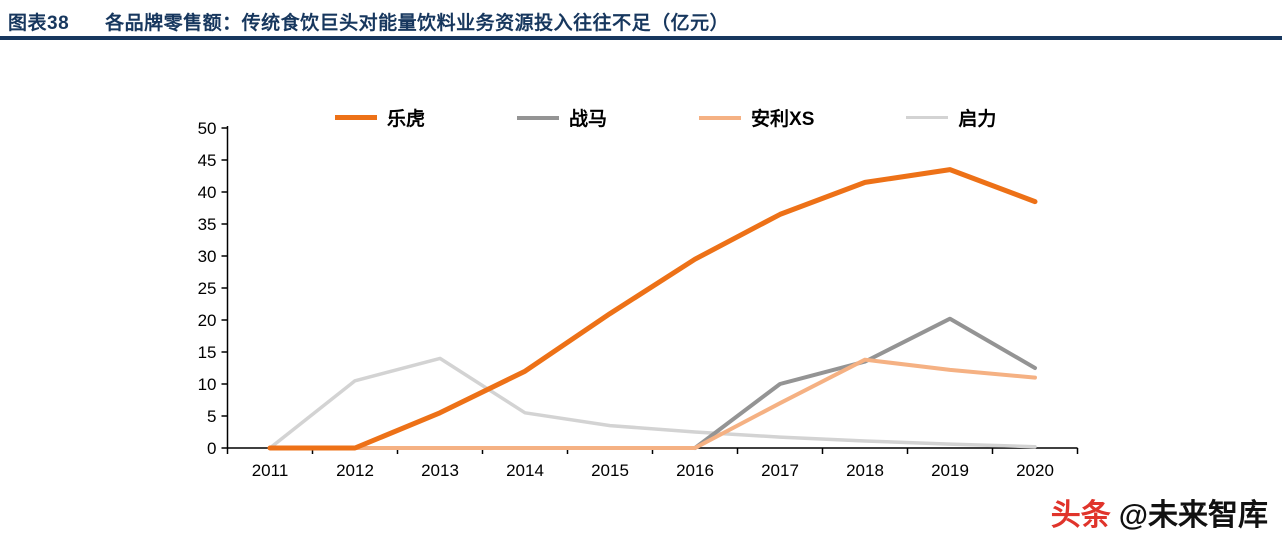 This screenshot has width=1282, height=540. I want to click on legend-label-lehu: 乐虎, so click(406, 119).